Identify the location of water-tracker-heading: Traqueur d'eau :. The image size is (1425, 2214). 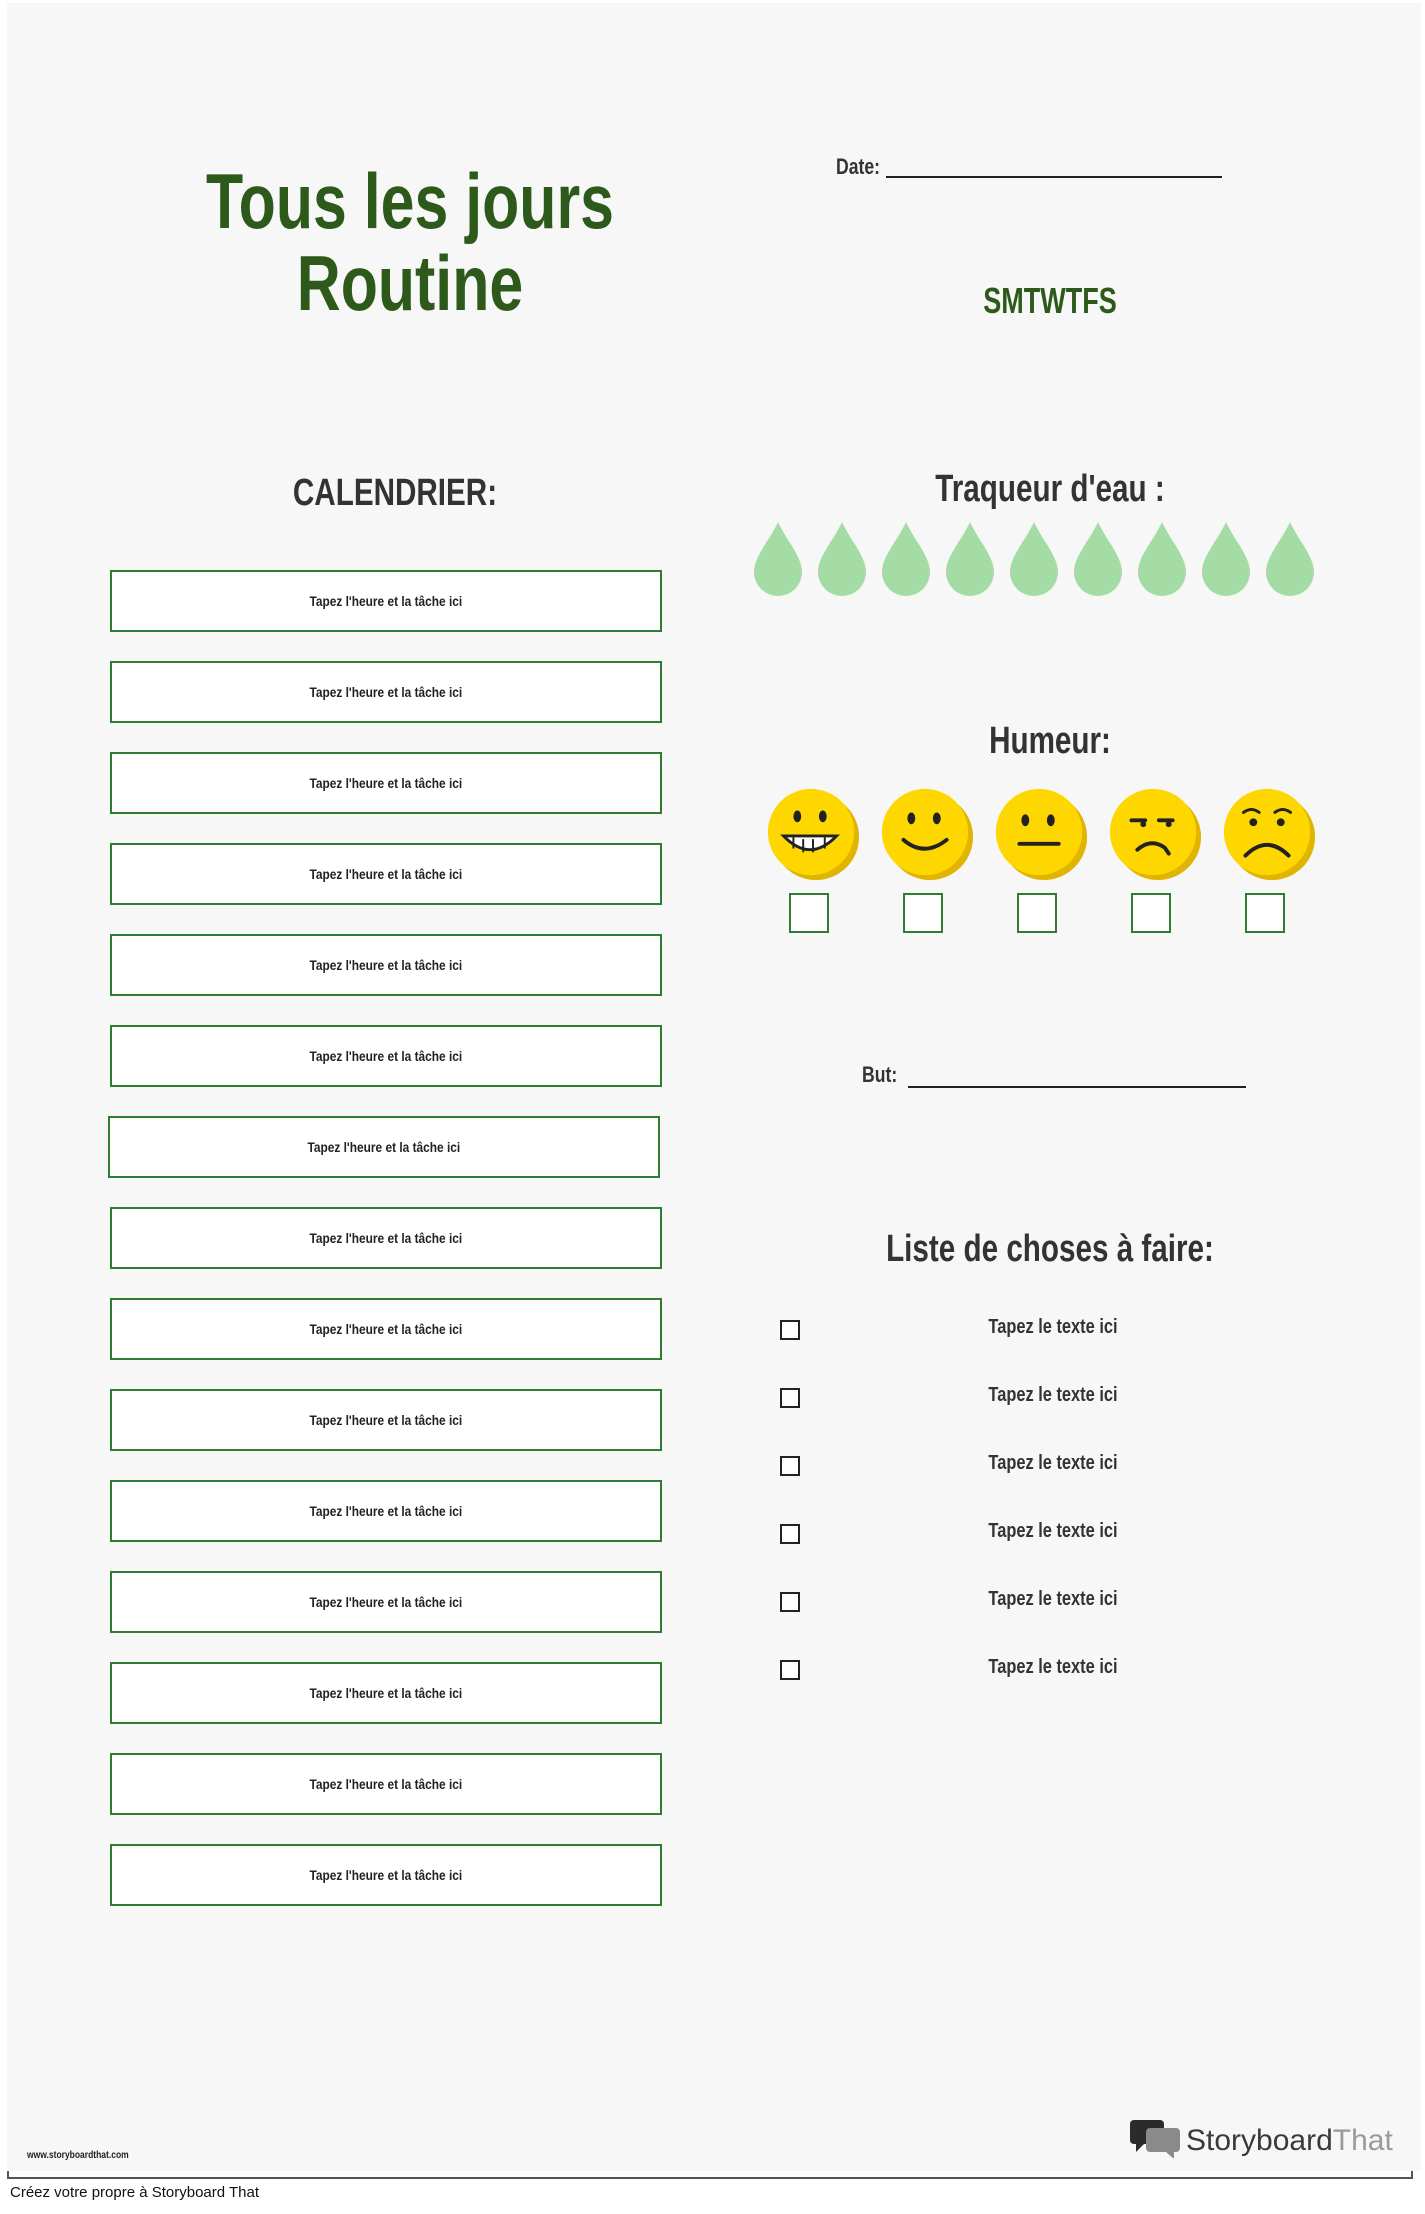
(1050, 489).